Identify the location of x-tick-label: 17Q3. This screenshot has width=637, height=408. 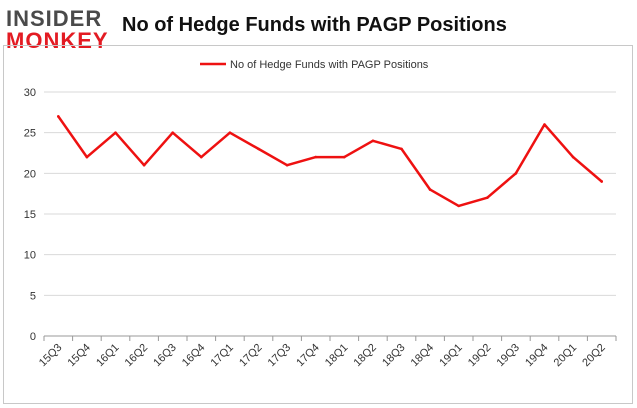
(280, 356).